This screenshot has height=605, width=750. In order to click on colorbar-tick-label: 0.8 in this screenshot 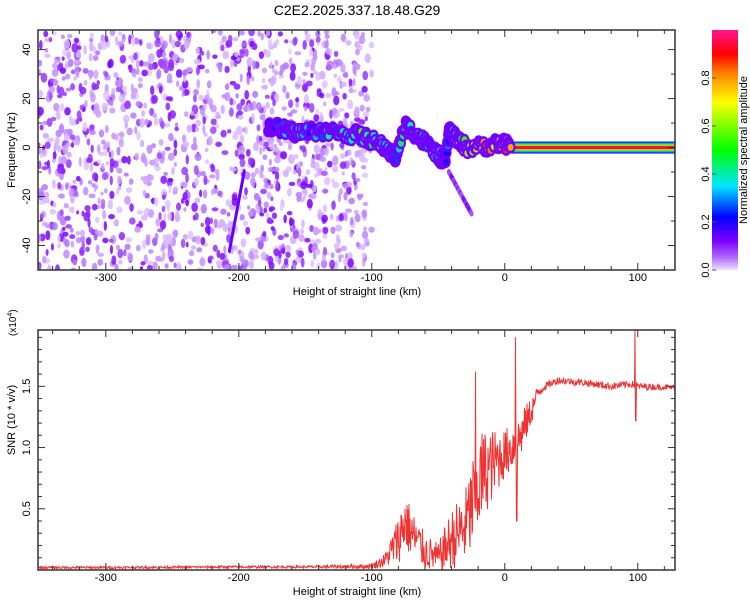, I will do `click(706, 77)`.